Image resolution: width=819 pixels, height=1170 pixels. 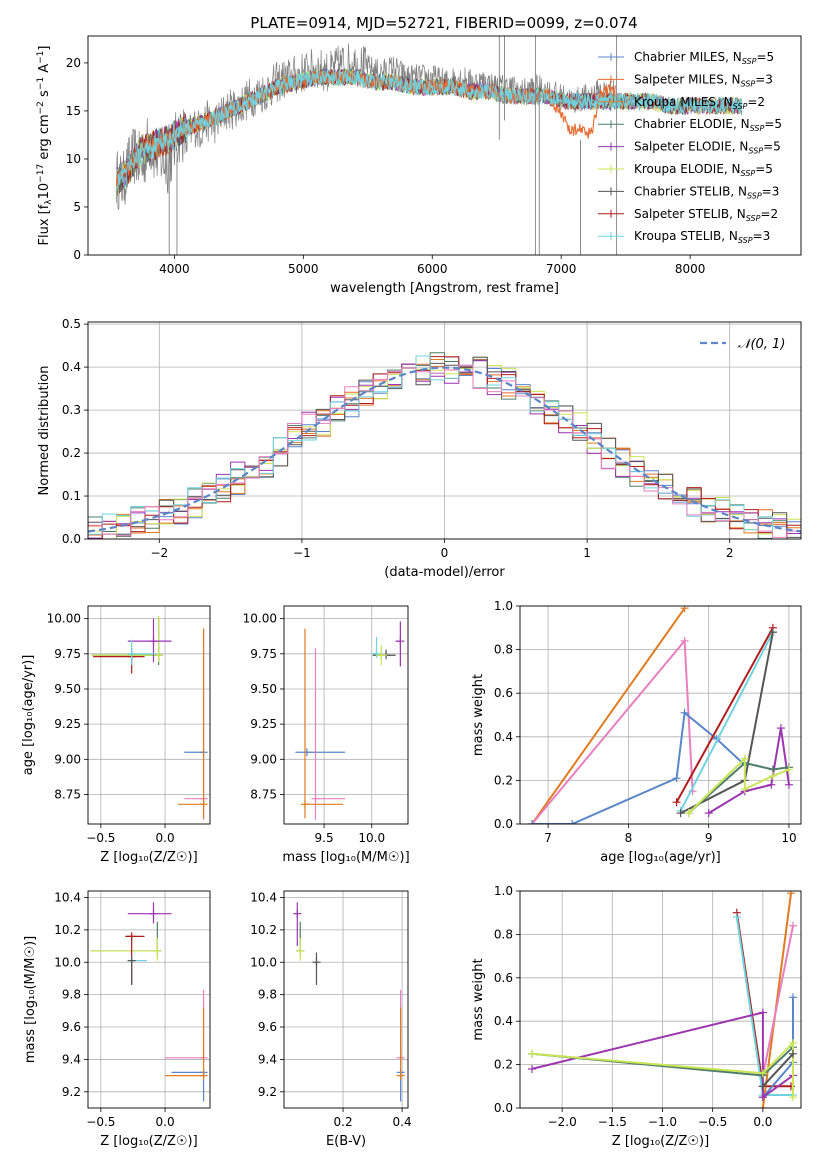 I want to click on y-tick-label: 0.3, so click(x=71, y=410).